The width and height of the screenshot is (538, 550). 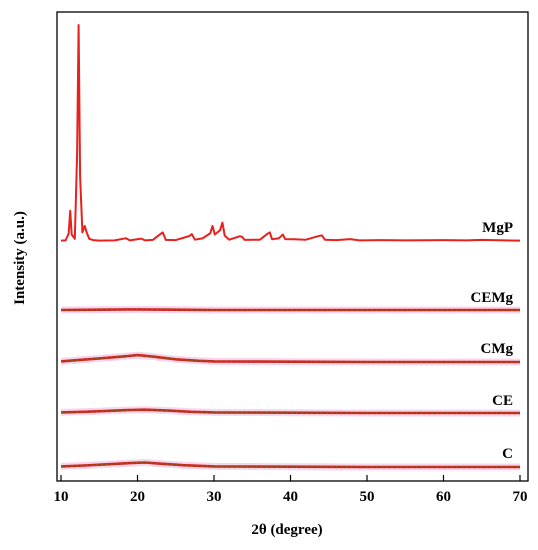 What do you see at coordinates (286, 530) in the screenshot?
I see `x-axis-label: 2θ (degree)` at bounding box center [286, 530].